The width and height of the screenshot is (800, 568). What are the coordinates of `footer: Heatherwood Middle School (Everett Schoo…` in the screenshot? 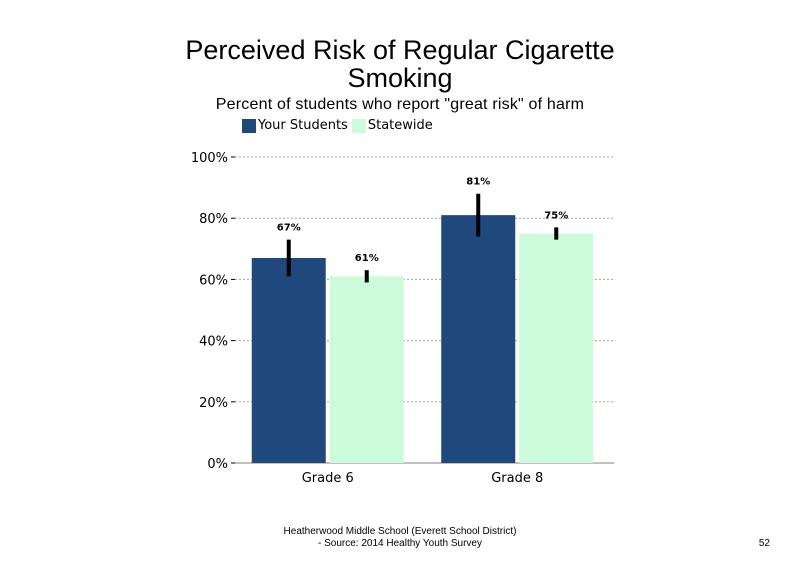 It's located at (400, 538).